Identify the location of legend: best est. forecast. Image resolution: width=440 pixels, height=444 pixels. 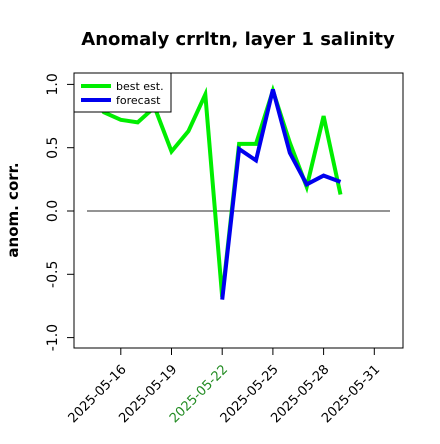
(122, 92).